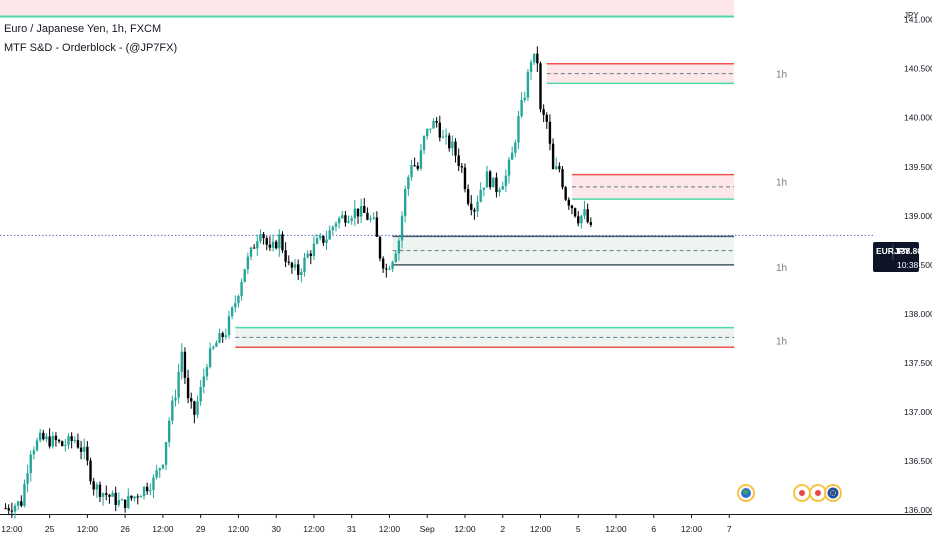 The width and height of the screenshot is (932, 555). I want to click on y-tick-label: 140.000, so click(918, 118).